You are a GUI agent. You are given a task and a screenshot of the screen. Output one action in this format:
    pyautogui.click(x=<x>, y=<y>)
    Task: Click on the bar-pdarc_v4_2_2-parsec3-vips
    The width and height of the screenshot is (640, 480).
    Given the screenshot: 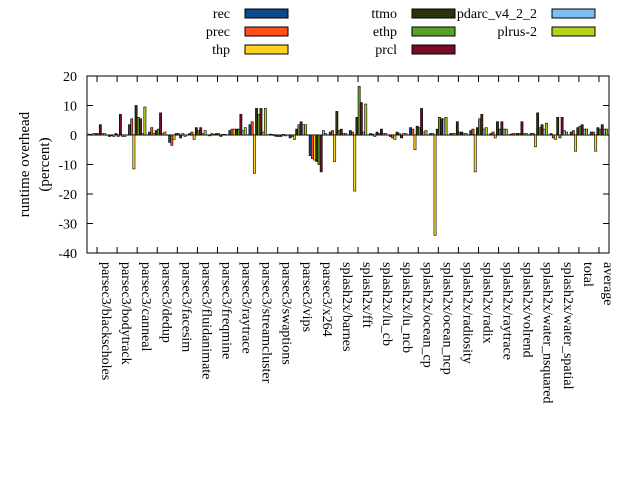 What is the action you would take?
    pyautogui.click(x=303, y=130)
    